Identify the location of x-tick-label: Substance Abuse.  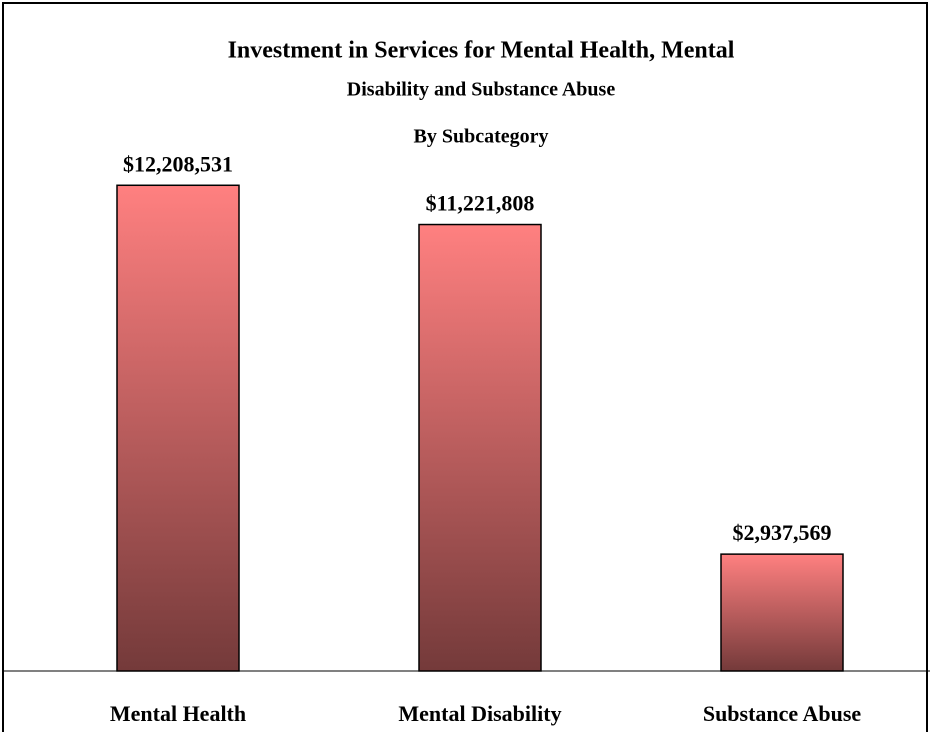
(782, 713).